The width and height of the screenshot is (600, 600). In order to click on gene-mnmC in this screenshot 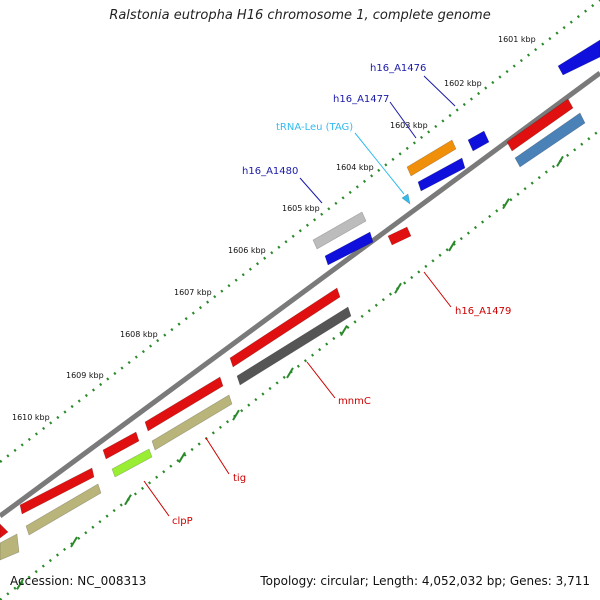, I will do `click(285, 327)`.